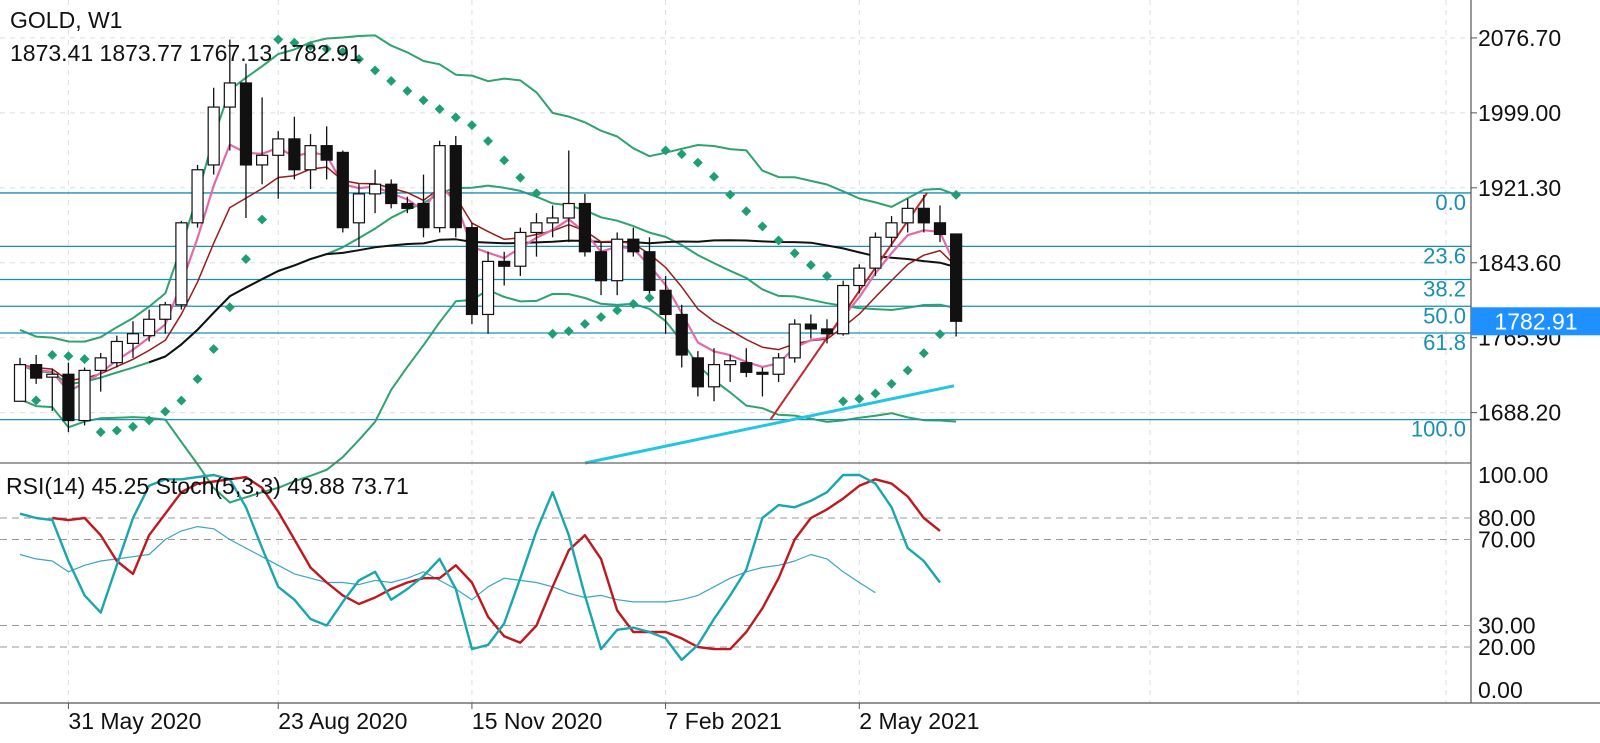  I want to click on indicator-tick-label: 80.00, so click(1507, 518).